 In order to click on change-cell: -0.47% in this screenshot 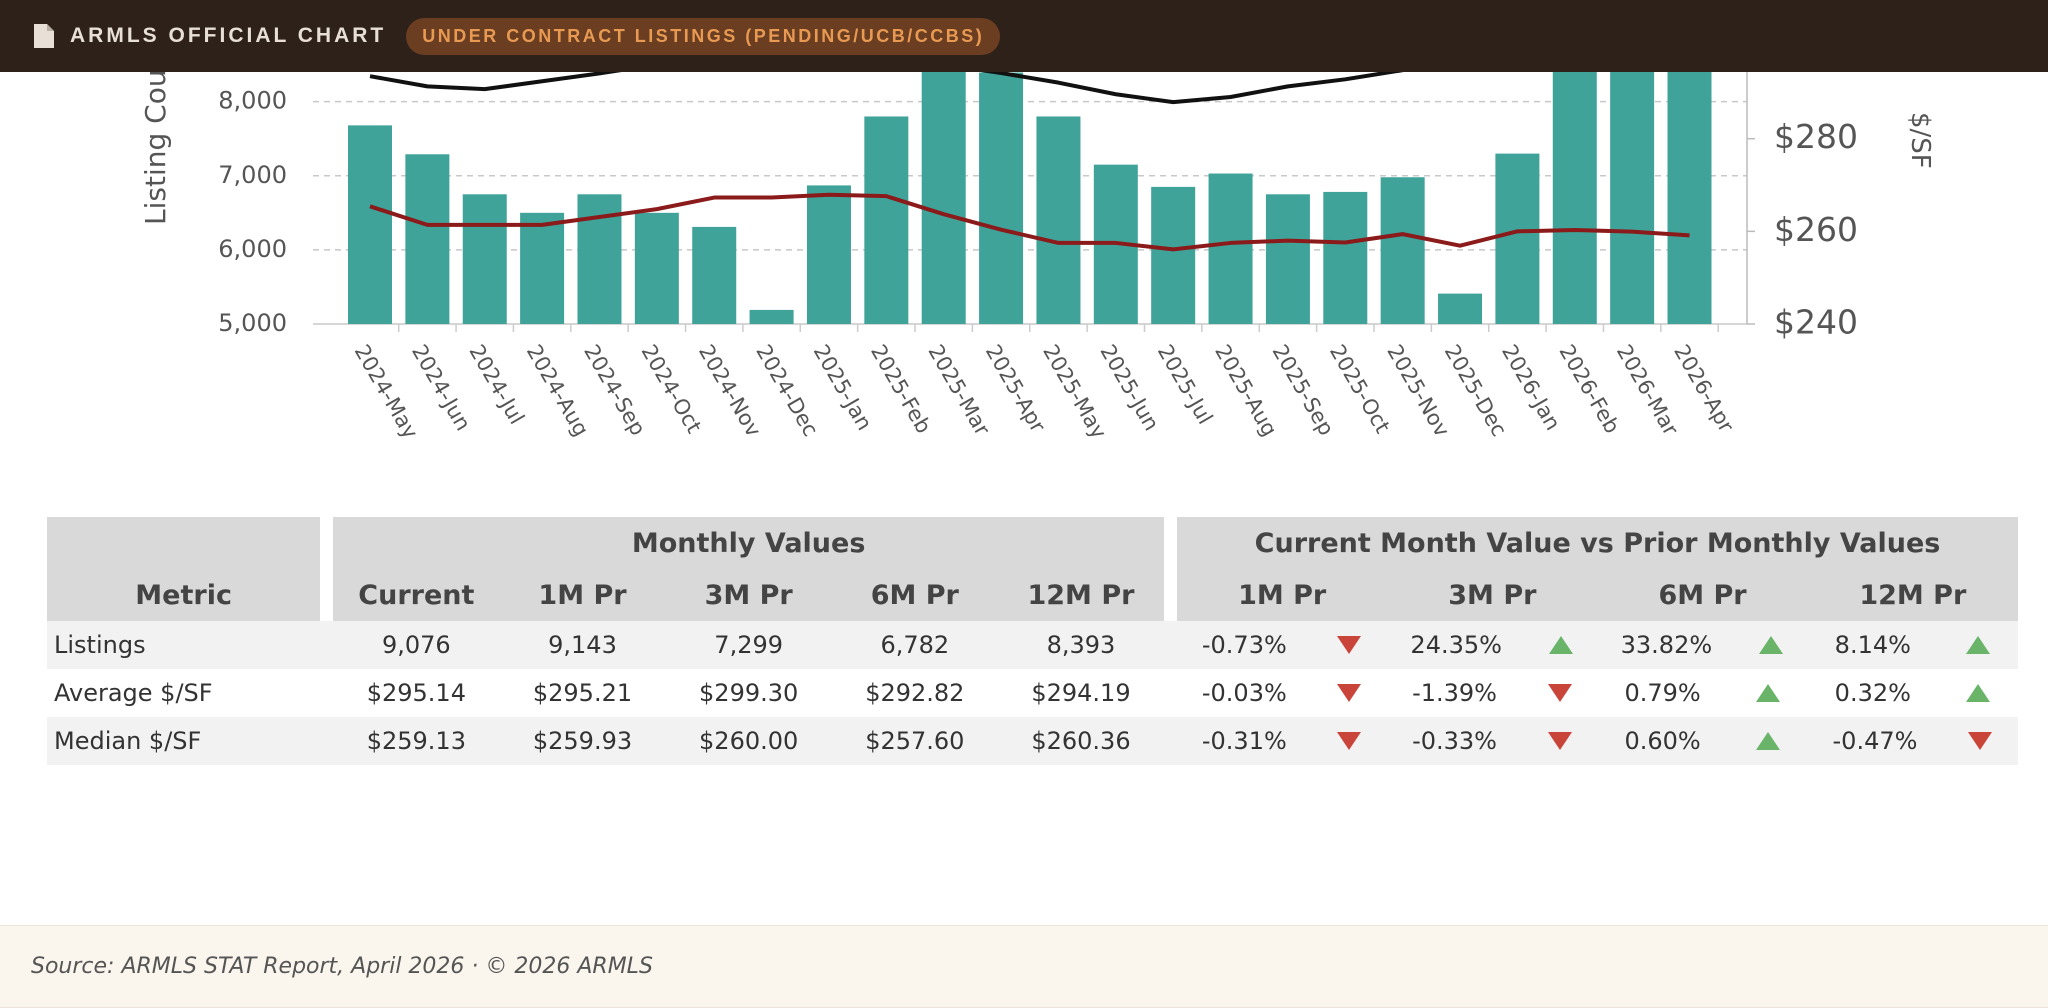, I will do `click(1912, 741)`.